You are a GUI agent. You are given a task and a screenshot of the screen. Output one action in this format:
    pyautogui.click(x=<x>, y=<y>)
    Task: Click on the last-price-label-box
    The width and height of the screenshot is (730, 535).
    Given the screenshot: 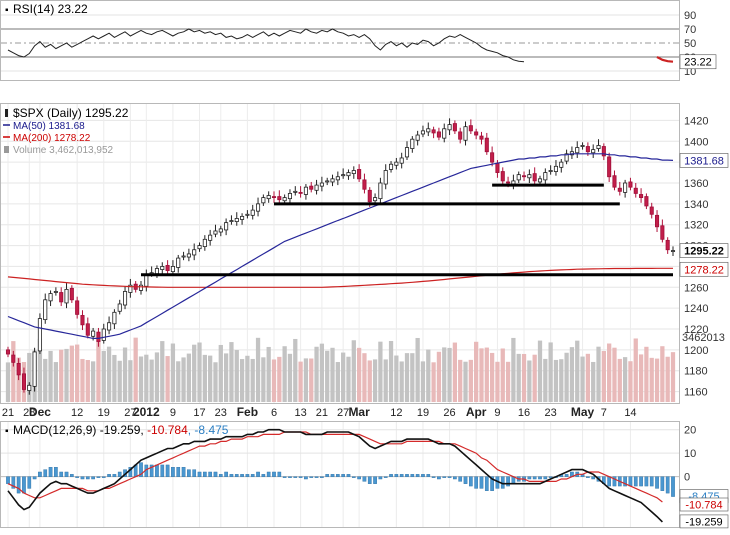 What is the action you would take?
    pyautogui.click(x=704, y=250)
    